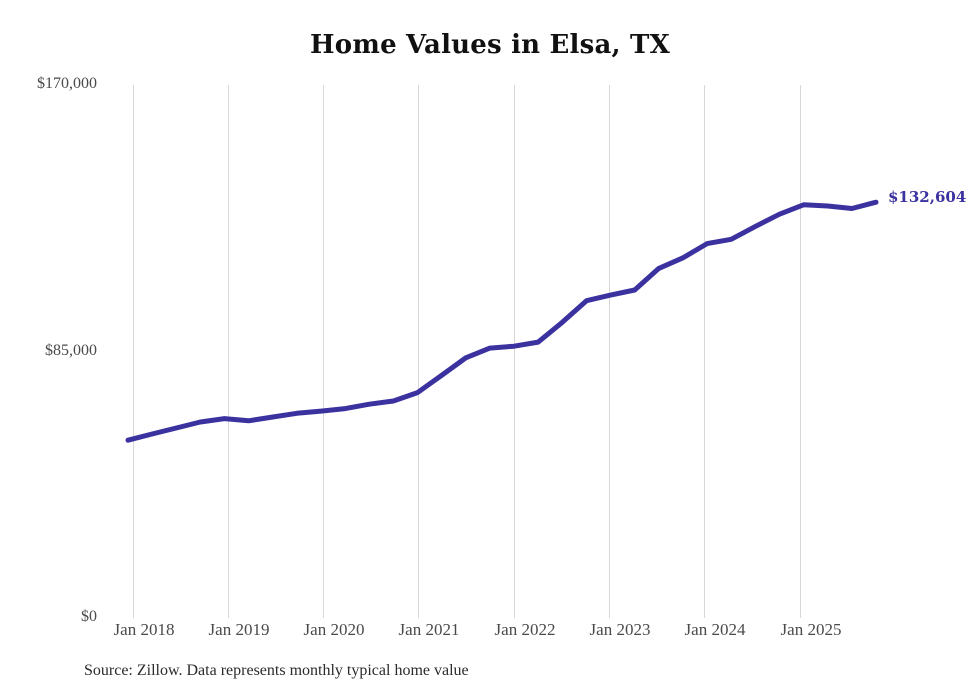 This screenshot has height=699, width=980. What do you see at coordinates (418, 351) in the screenshot?
I see `gridline-jan-2021` at bounding box center [418, 351].